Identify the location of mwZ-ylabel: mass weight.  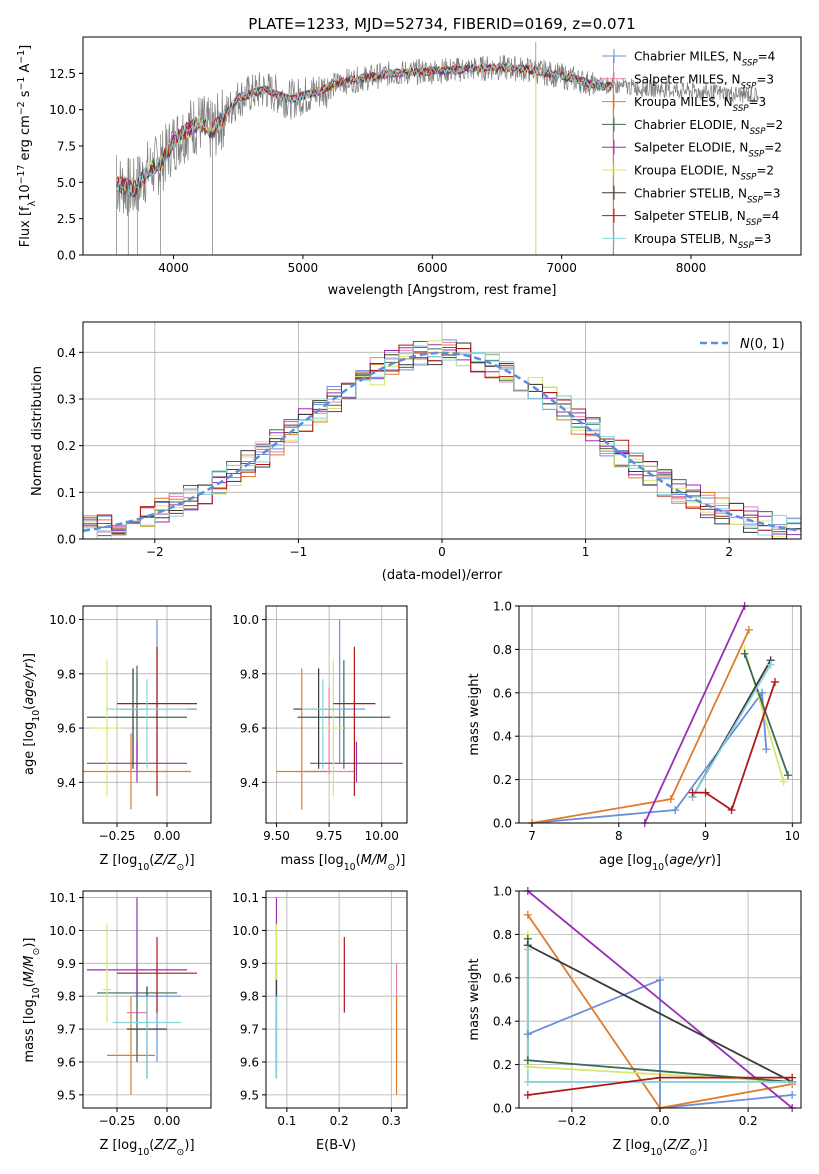
(474, 999).